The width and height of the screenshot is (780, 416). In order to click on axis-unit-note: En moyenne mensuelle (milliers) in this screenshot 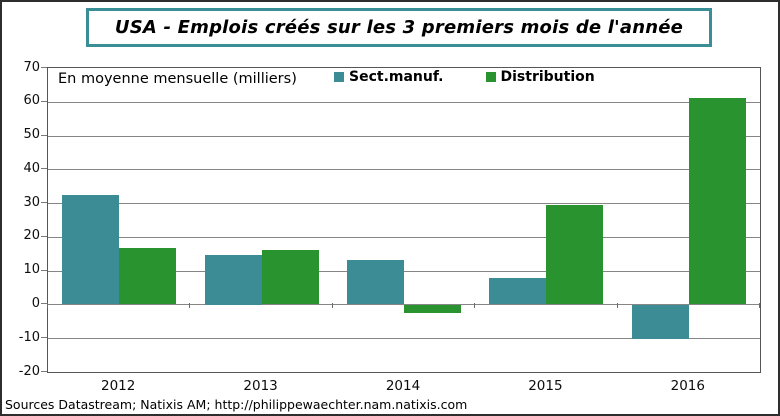, I will do `click(177, 79)`.